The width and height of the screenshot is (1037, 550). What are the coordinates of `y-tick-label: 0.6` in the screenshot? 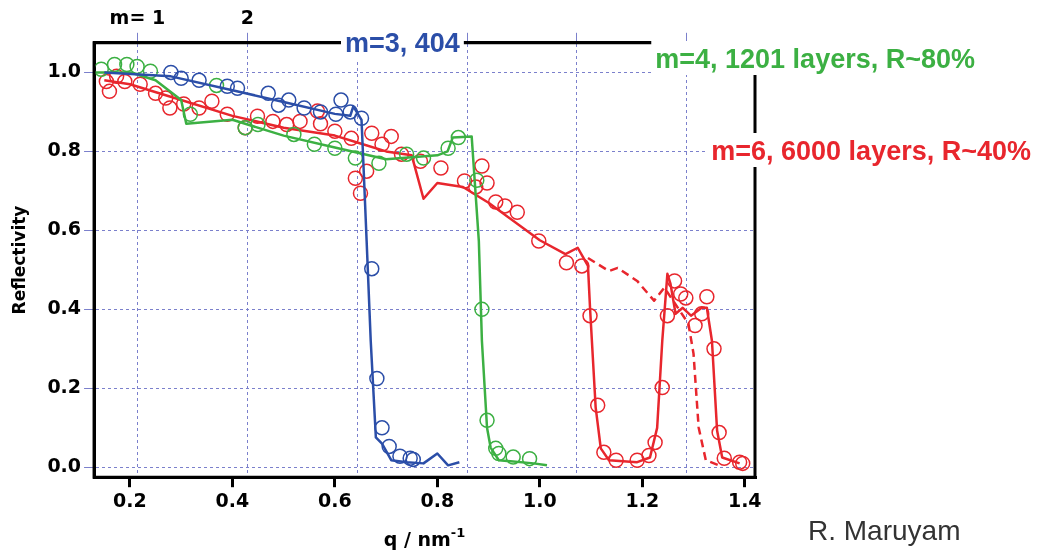 It's located at (64, 228).